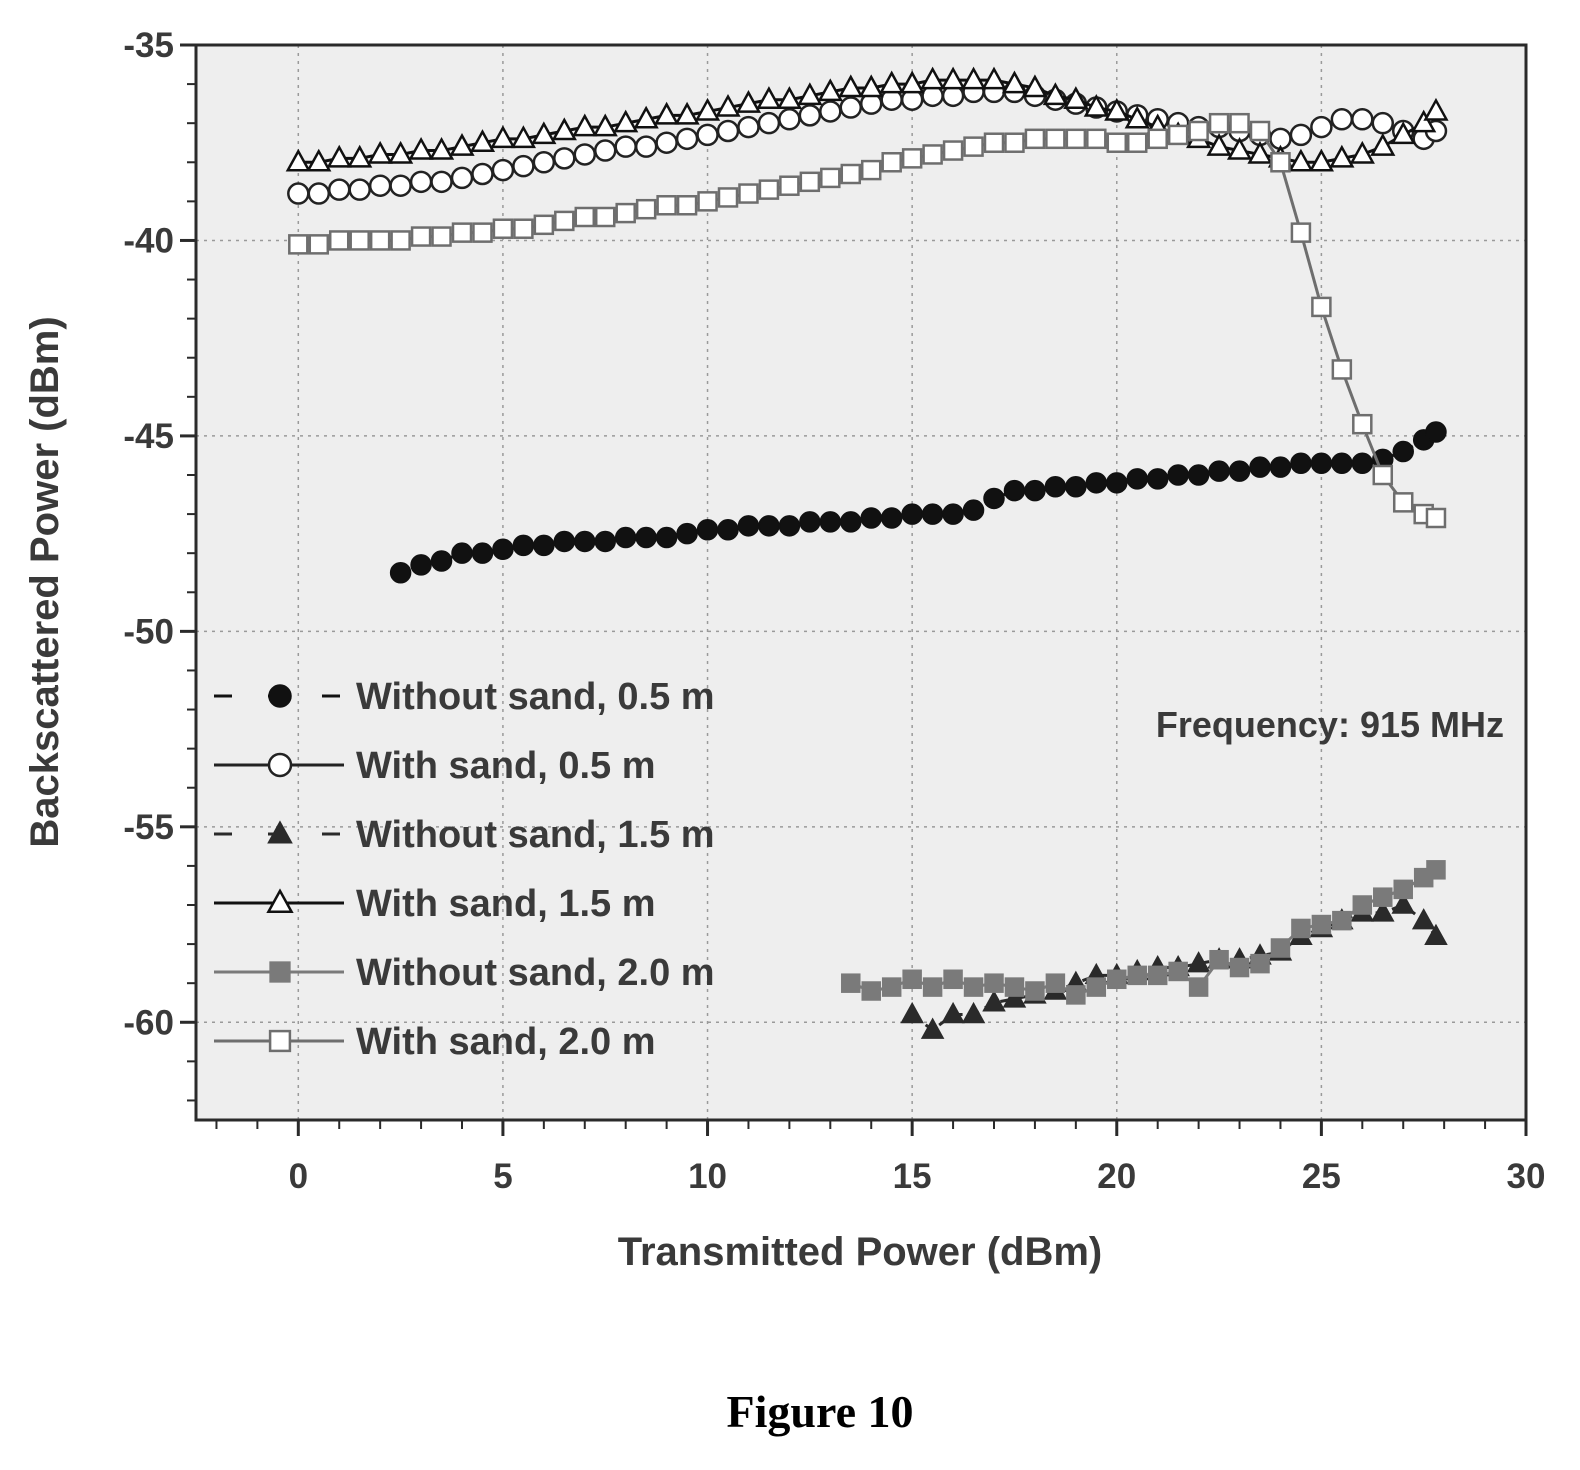 This screenshot has width=1580, height=1470. What do you see at coordinates (535, 973) in the screenshot?
I see `legend-label: Without sand, 2.0 m` at bounding box center [535, 973].